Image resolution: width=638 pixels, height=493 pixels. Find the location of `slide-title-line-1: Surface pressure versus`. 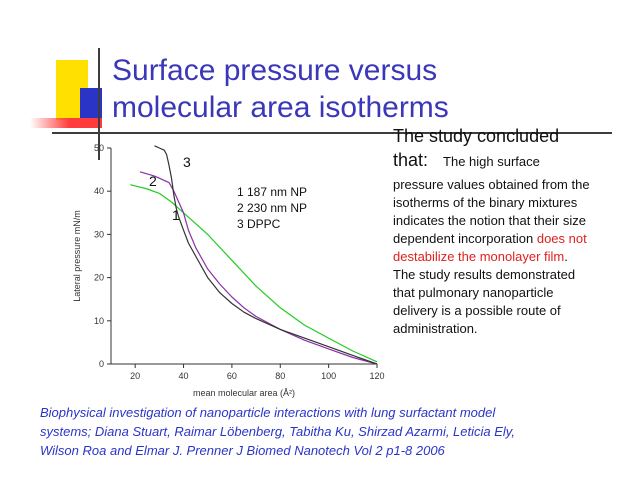

slide-title-line-1: Surface pressure versus is located at coordinates (275, 70).